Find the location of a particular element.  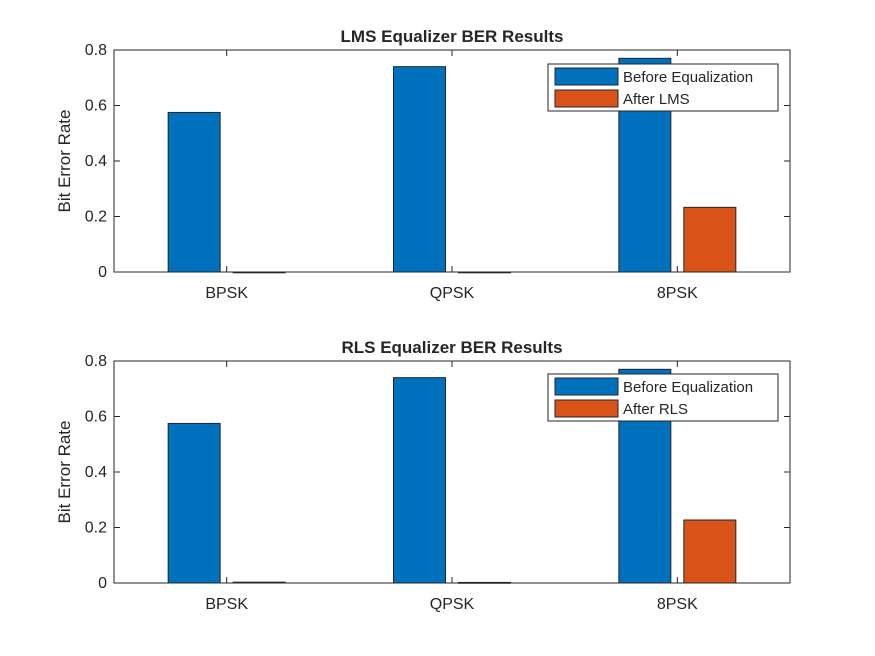

legend-label-after: After LMS is located at coordinates (656, 99).